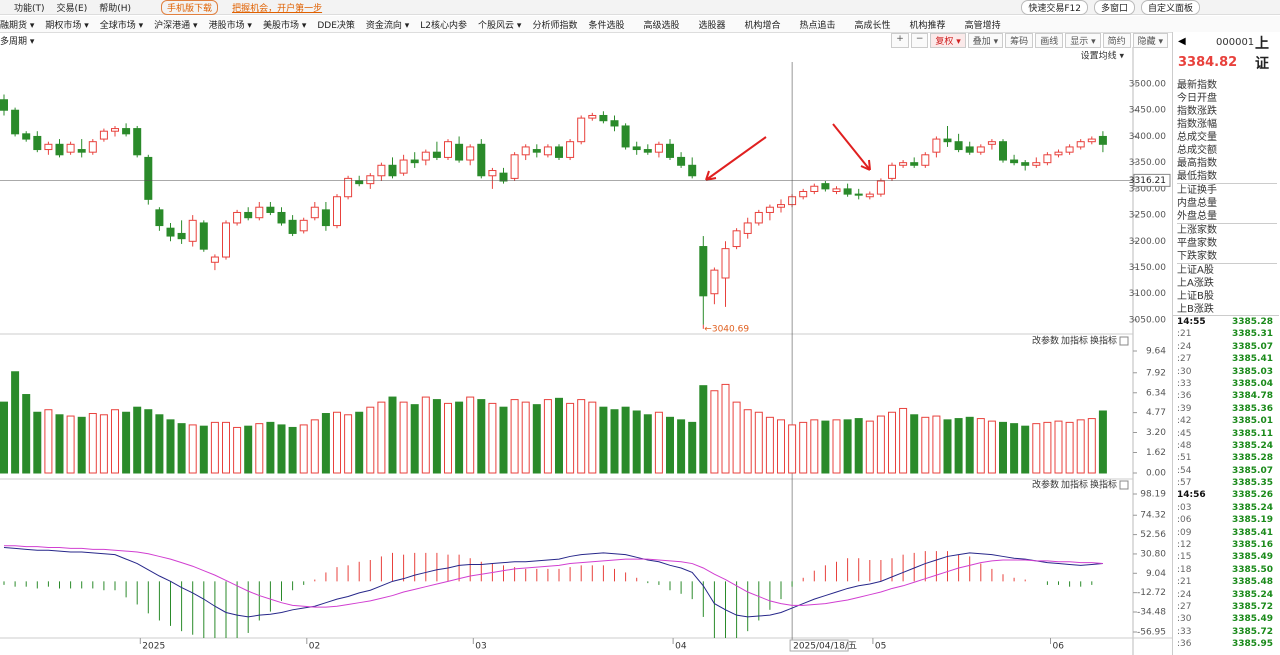  What do you see at coordinates (1252, 322) in the screenshot?
I see `tick-price: 3385.28` at bounding box center [1252, 322].